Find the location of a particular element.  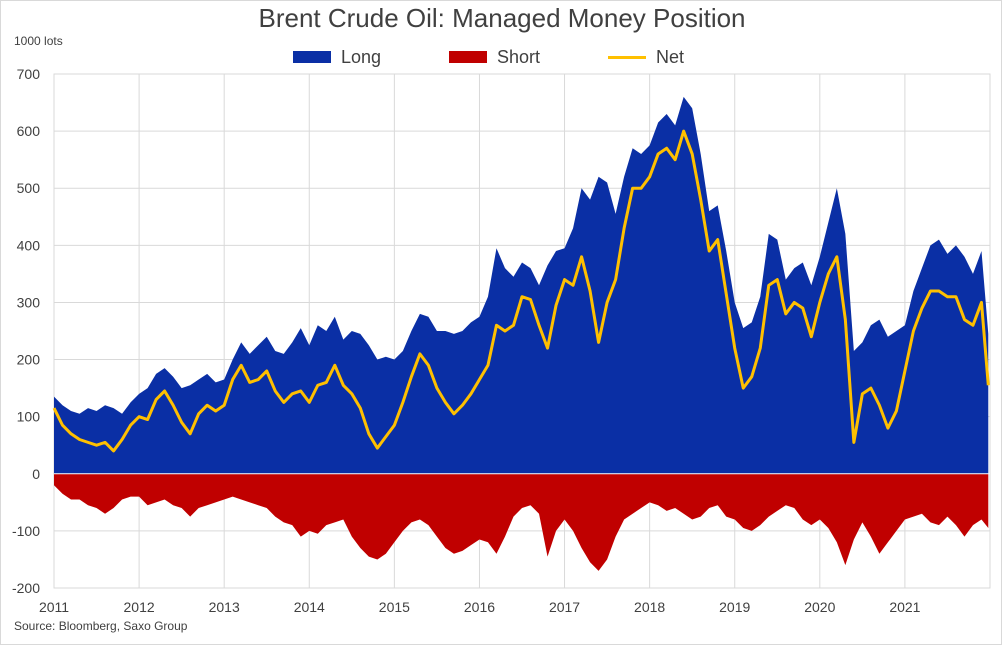

legend-label-short: Short is located at coordinates (519, 56).